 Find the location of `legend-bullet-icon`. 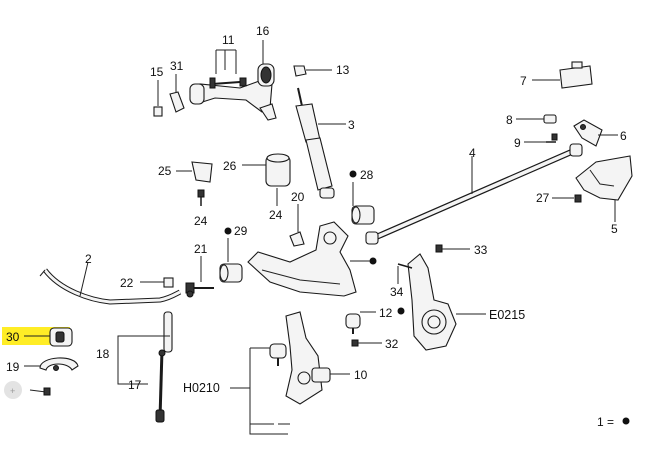

legend-bullet-icon is located at coordinates (626, 421).